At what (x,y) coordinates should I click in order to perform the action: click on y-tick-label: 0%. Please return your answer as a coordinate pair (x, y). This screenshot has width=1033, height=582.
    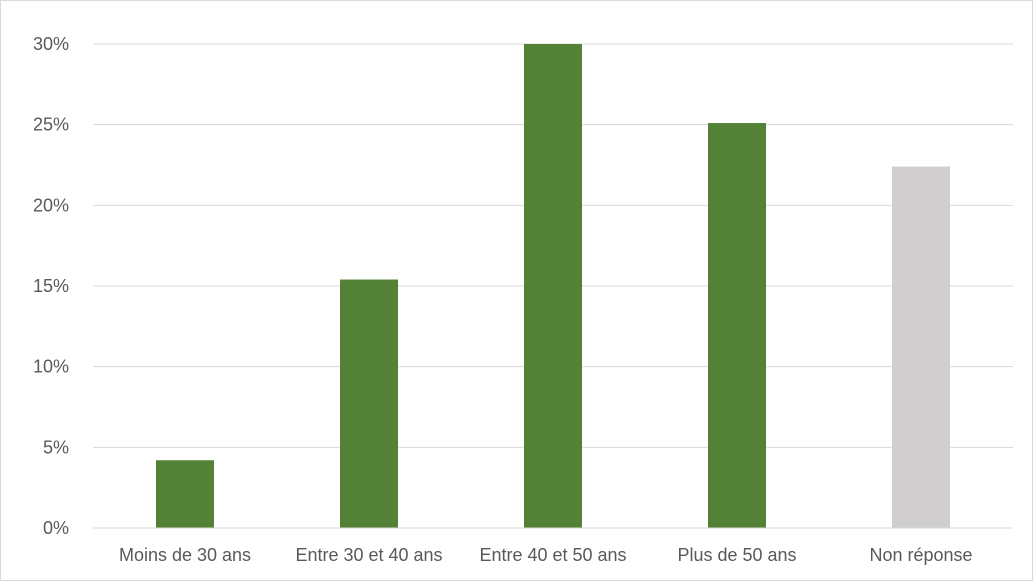
    Looking at the image, I should click on (56, 528).